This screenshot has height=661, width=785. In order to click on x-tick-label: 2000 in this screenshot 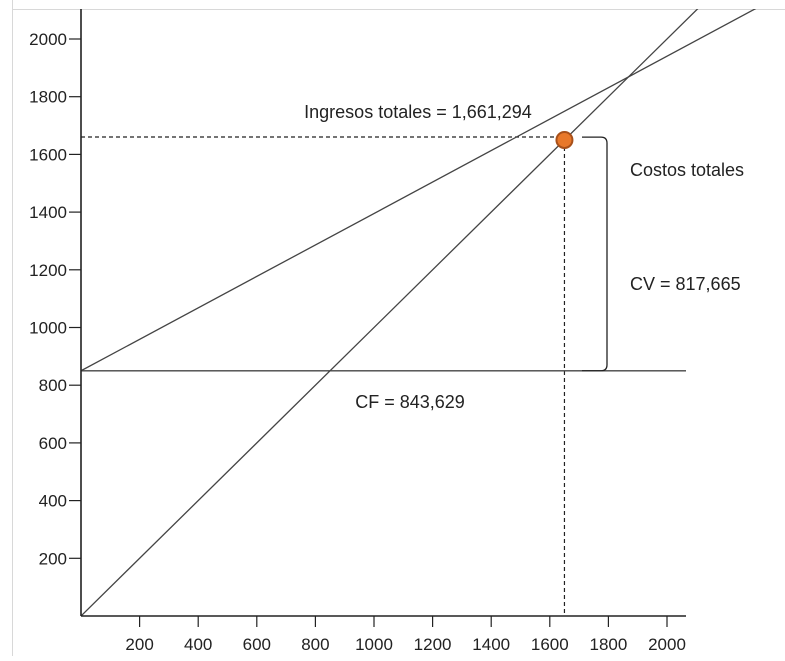, I will do `click(667, 644)`.